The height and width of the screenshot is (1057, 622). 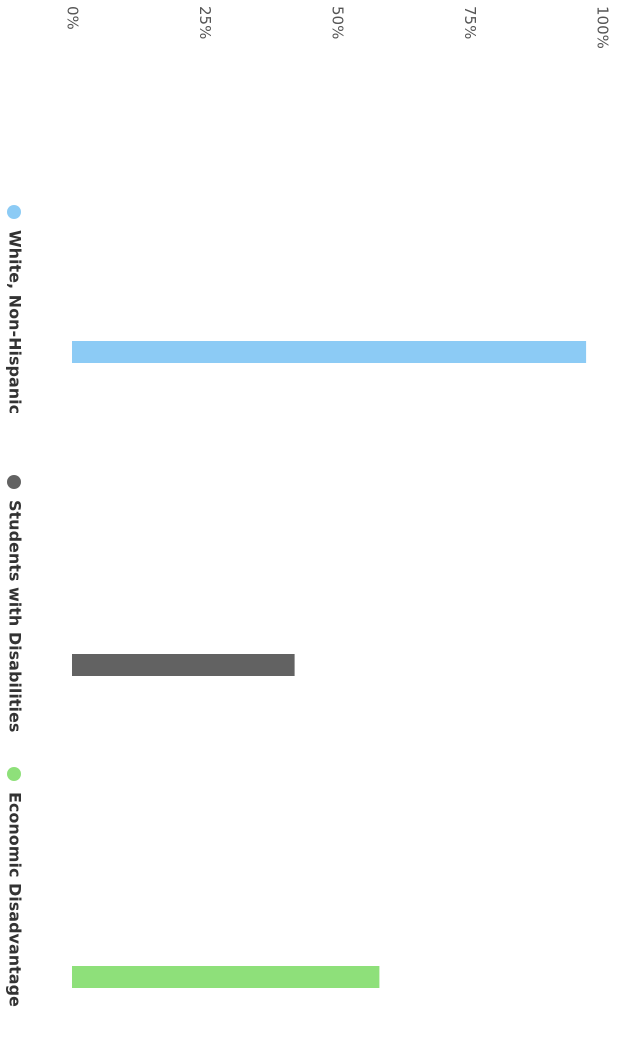 What do you see at coordinates (15, 616) in the screenshot?
I see `legend-label: Students with Disabilities` at bounding box center [15, 616].